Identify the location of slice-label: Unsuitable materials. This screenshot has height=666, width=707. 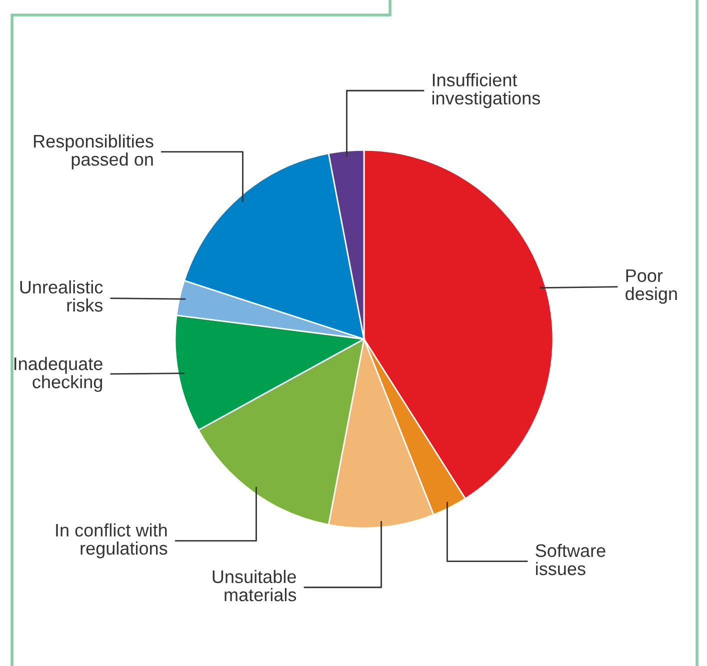
(254, 586).